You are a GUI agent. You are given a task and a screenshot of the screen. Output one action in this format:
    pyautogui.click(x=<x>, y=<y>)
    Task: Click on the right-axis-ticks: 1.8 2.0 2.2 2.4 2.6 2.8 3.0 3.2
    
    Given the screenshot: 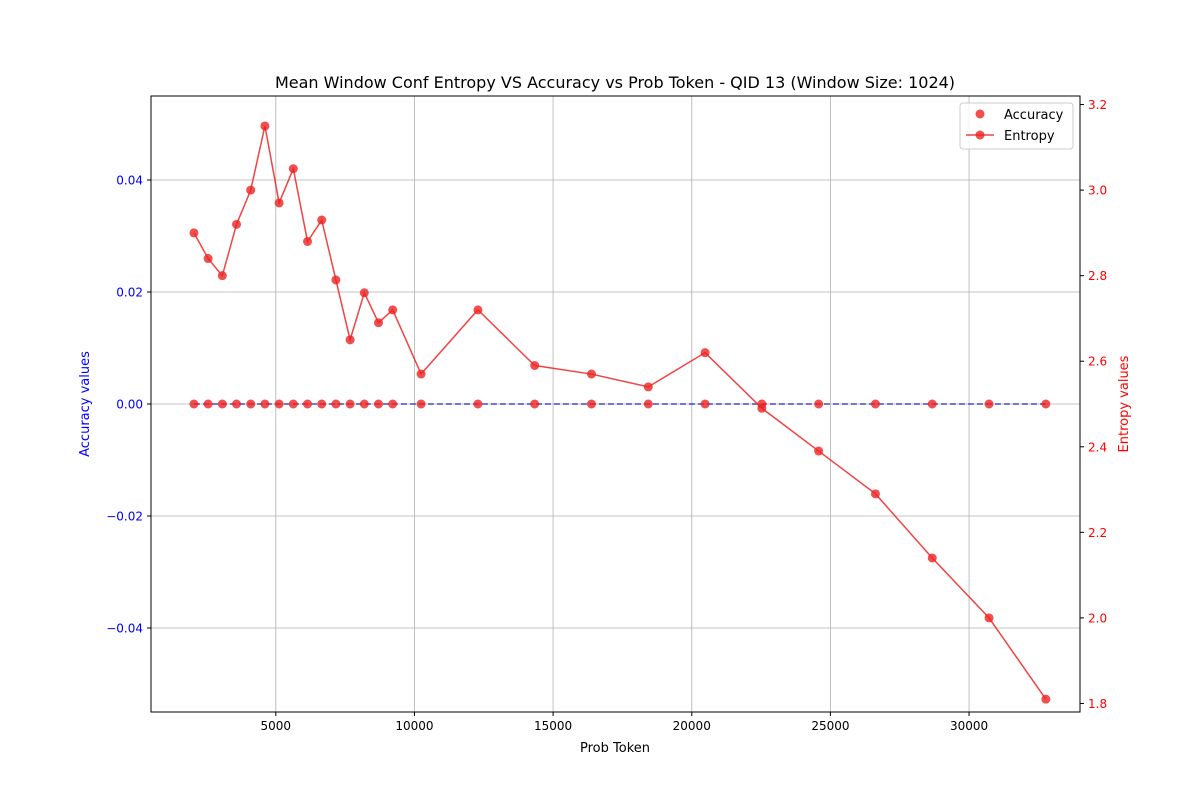 What is the action you would take?
    pyautogui.click(x=1093, y=404)
    